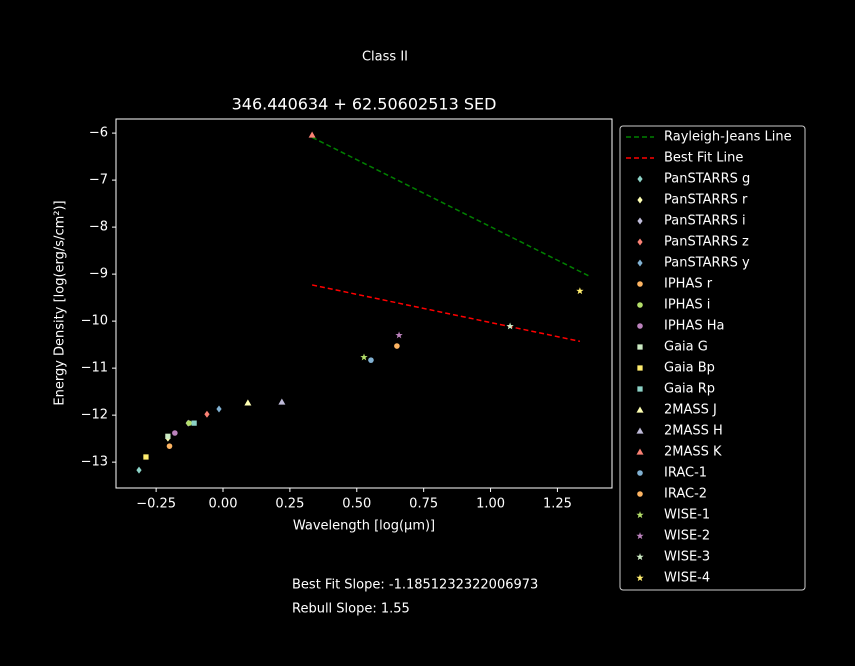 The image size is (855, 666). I want to click on legend-label: WISE-2, so click(687, 536).